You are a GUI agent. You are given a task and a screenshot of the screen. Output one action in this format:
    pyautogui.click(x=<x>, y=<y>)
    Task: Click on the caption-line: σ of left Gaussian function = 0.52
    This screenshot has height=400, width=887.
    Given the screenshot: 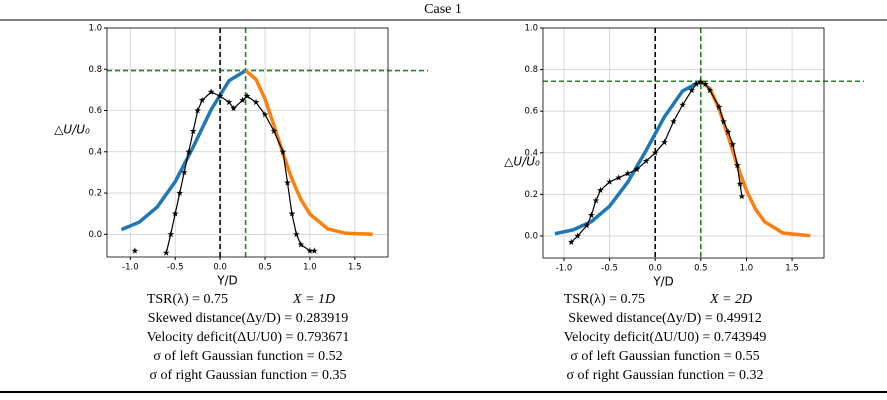 What is the action you would take?
    pyautogui.click(x=247, y=356)
    